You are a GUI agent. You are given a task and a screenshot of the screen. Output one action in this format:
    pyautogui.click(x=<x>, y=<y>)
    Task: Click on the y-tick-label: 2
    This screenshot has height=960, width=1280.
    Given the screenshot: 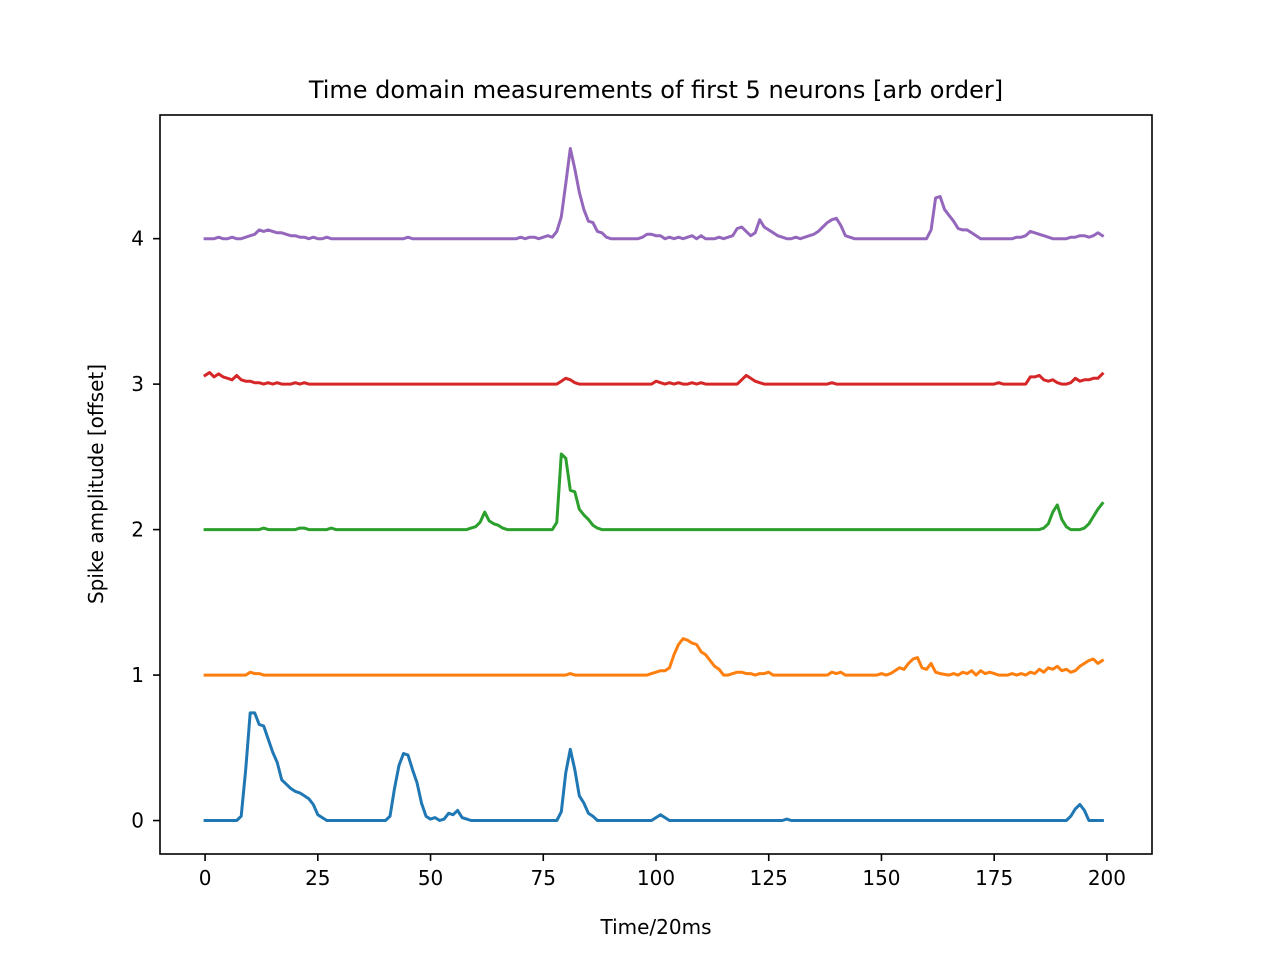 What is the action you would take?
    pyautogui.click(x=137, y=530)
    